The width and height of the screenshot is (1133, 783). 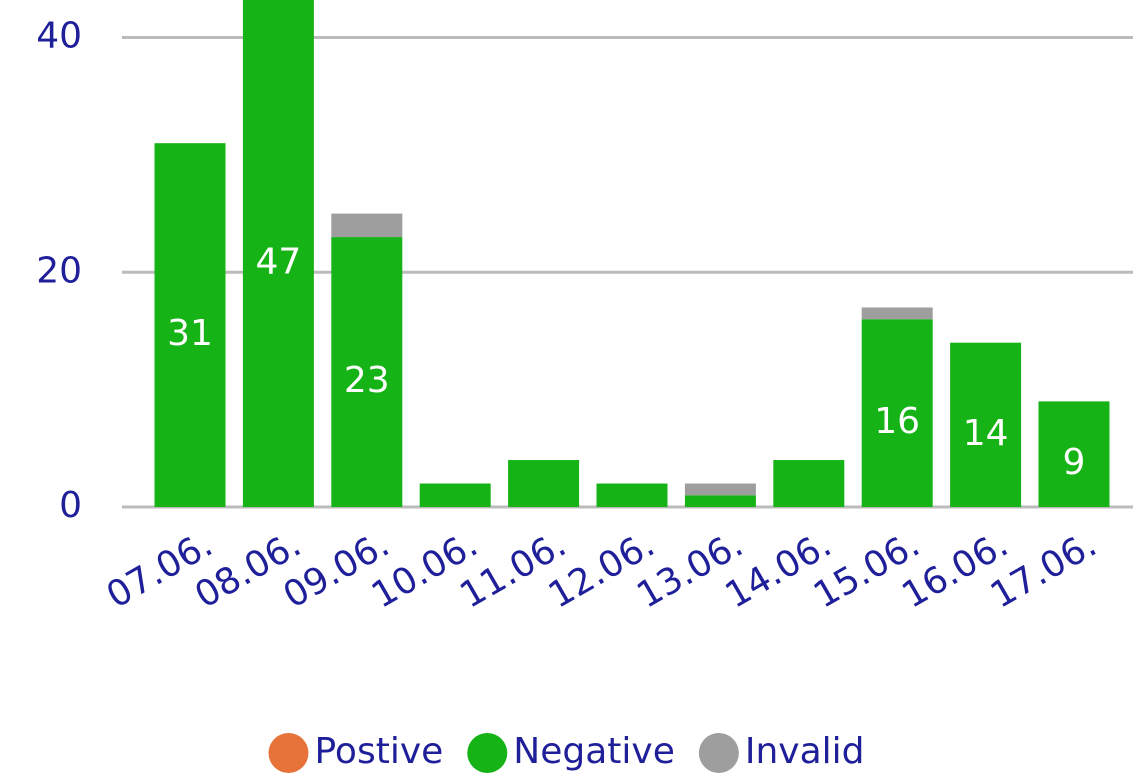 What do you see at coordinates (367, 380) in the screenshot?
I see `data-label: 23` at bounding box center [367, 380].